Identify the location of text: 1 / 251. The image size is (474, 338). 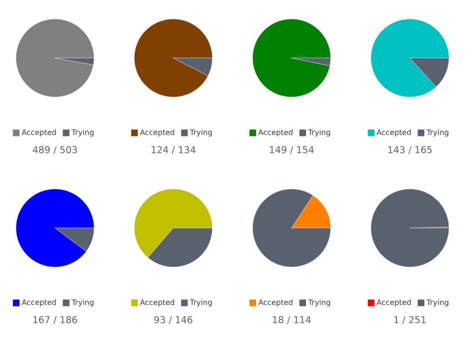
(410, 320).